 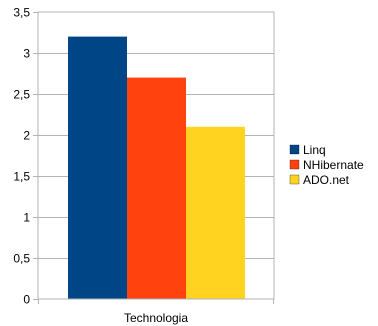 What do you see at coordinates (21, 259) in the screenshot?
I see `y-tick-label: 0,5` at bounding box center [21, 259].